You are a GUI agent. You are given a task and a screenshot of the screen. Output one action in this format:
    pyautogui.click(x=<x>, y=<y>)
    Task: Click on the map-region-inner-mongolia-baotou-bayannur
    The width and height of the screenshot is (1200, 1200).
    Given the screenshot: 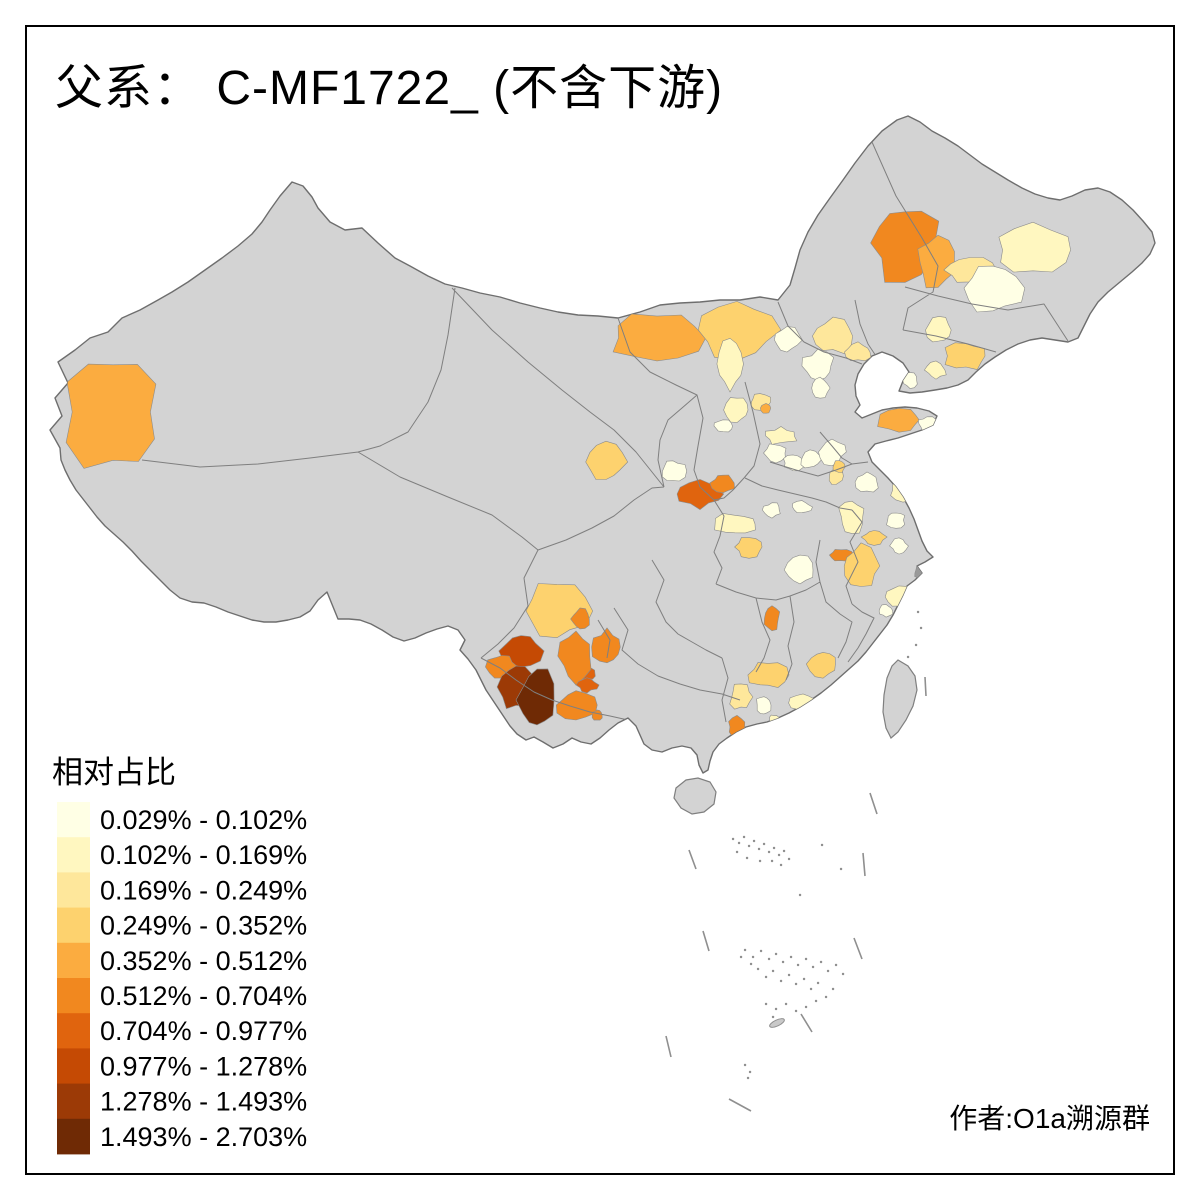 What is the action you would take?
    pyautogui.click(x=659, y=337)
    